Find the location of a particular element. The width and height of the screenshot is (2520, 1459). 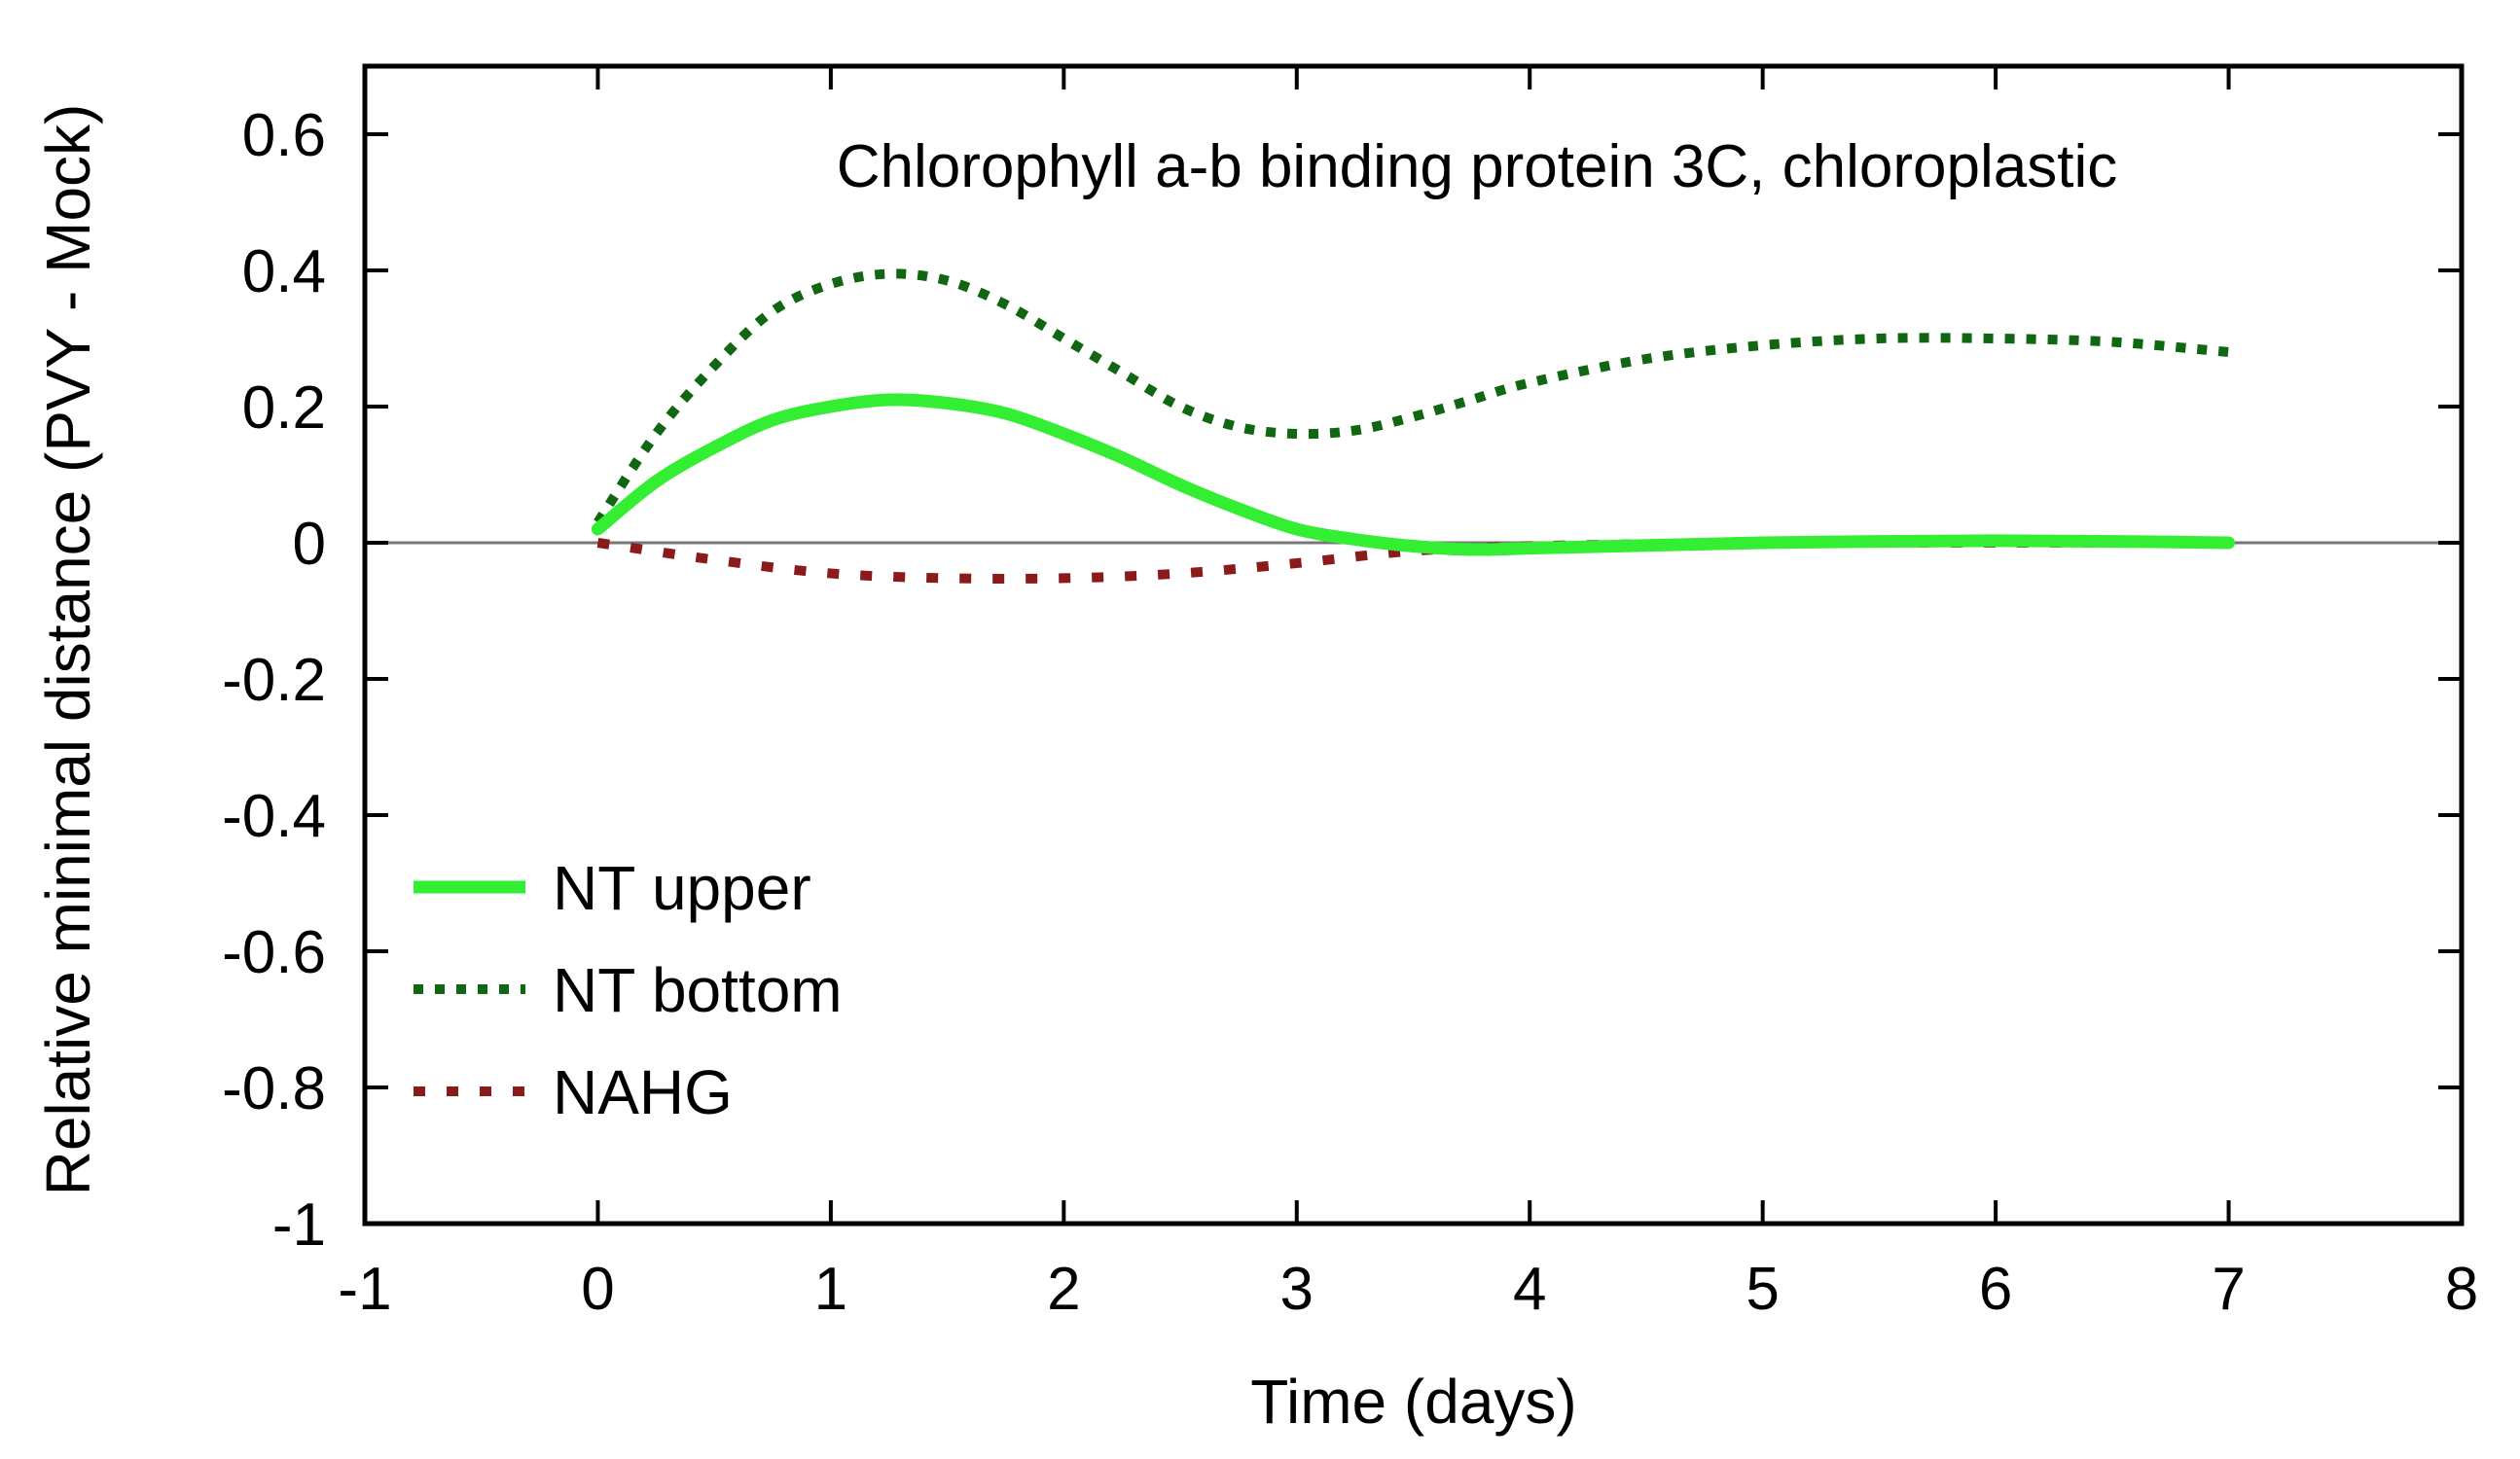

y-tick-label: -0.8 is located at coordinates (274, 1088).